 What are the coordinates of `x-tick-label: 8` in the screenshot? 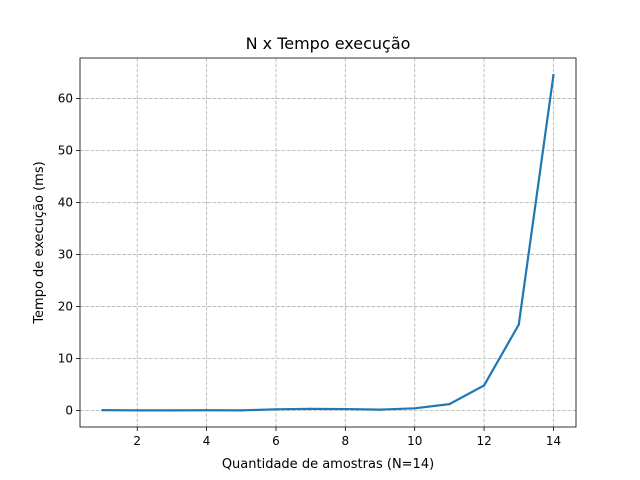 It's located at (346, 441).